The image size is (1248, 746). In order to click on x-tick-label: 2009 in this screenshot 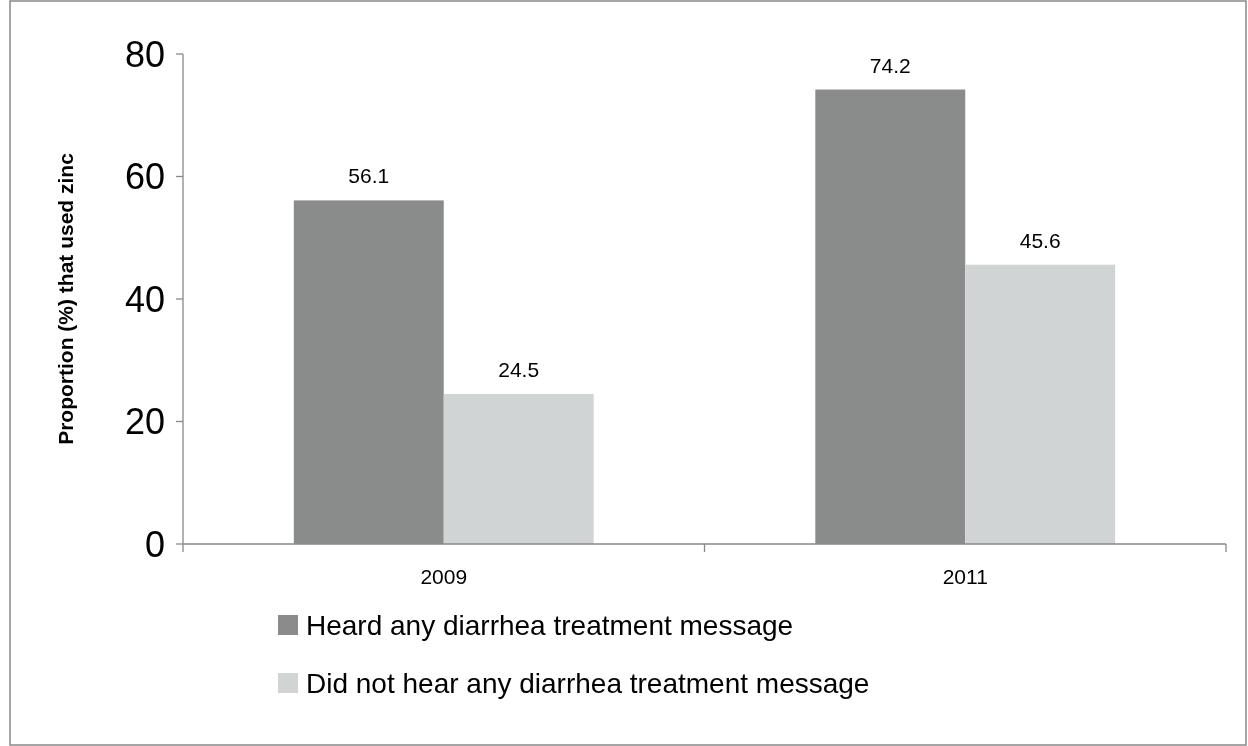, I will do `click(444, 576)`.